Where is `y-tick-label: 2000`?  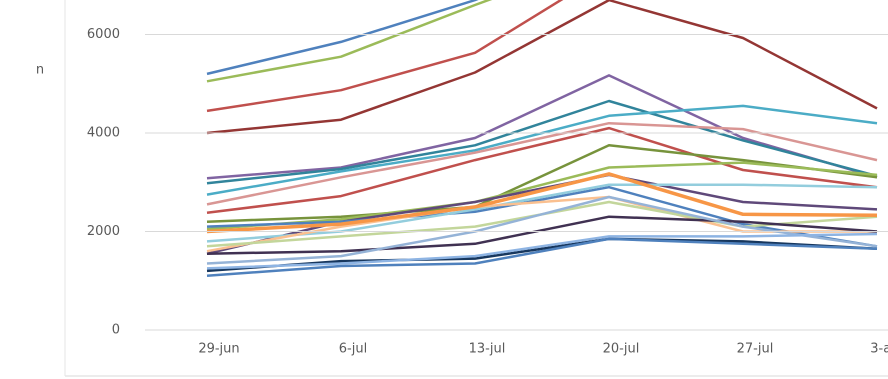
y-tick-label: 2000 is located at coordinates (103, 231).